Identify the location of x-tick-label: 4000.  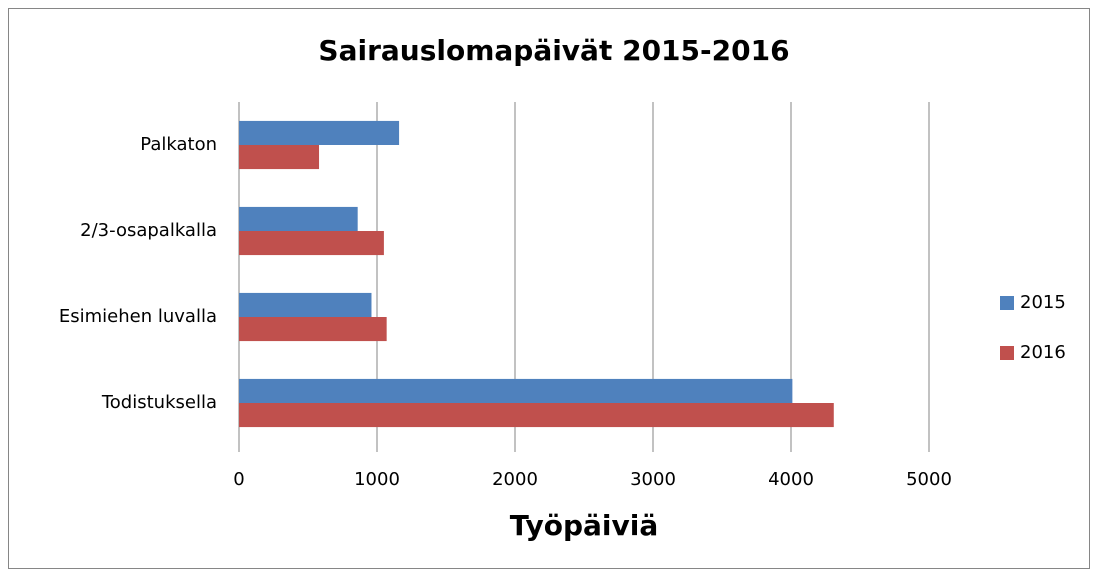
(791, 479).